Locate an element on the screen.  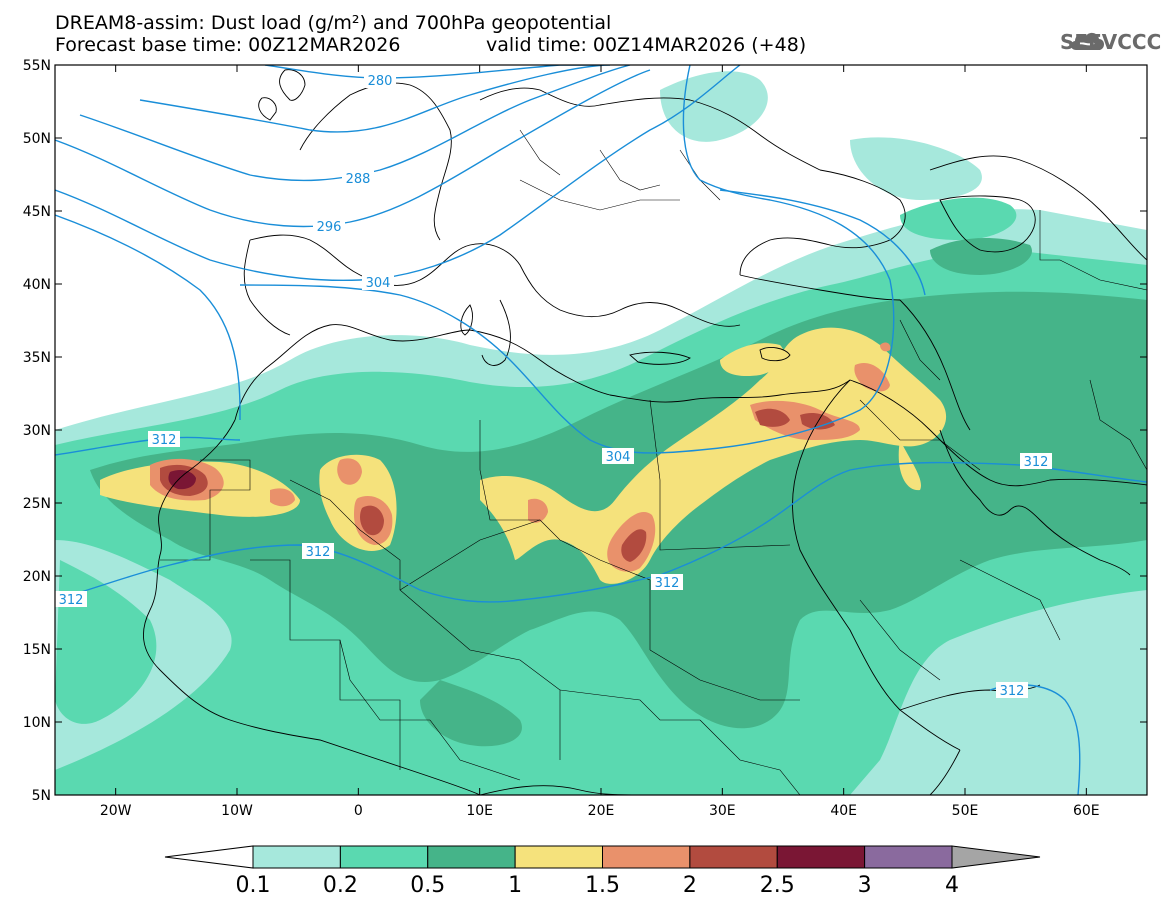
lon-tick-label: 60E is located at coordinates (1086, 811).